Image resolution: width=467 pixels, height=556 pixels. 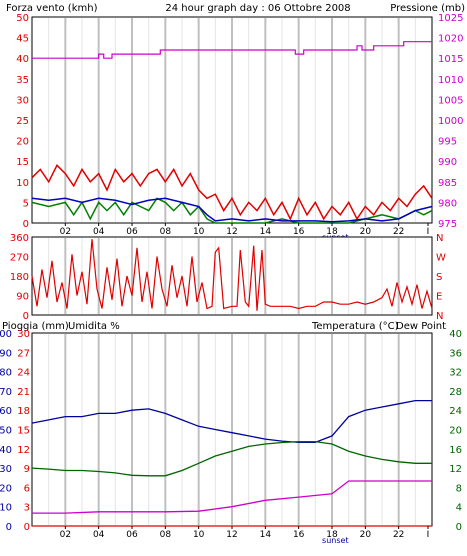 What do you see at coordinates (35, 326) in the screenshot?
I see `rain-label: Pioggia (mm)` at bounding box center [35, 326].